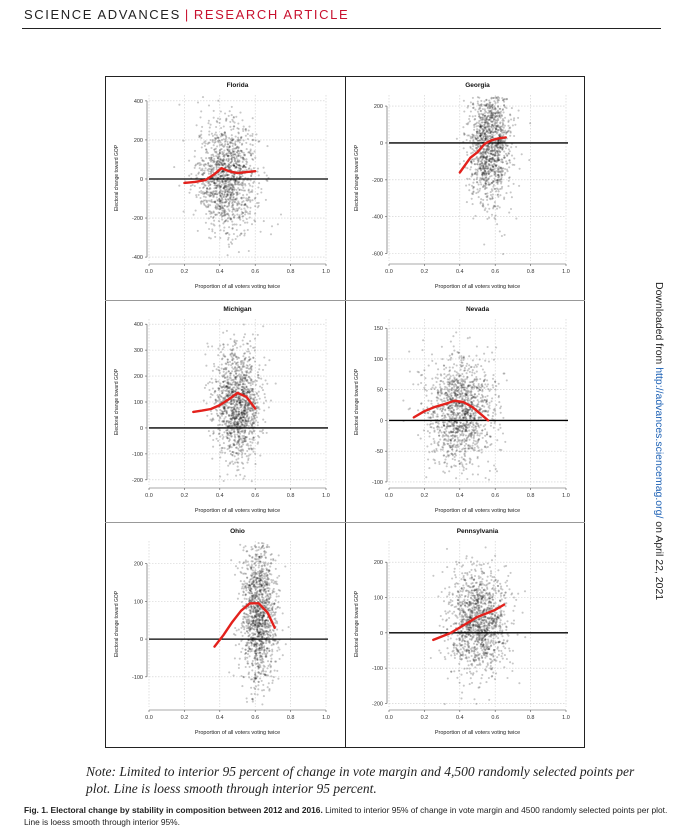  What do you see at coordinates (566, 272) in the screenshot?
I see `x-tick-label: 1.0` at bounding box center [566, 272].